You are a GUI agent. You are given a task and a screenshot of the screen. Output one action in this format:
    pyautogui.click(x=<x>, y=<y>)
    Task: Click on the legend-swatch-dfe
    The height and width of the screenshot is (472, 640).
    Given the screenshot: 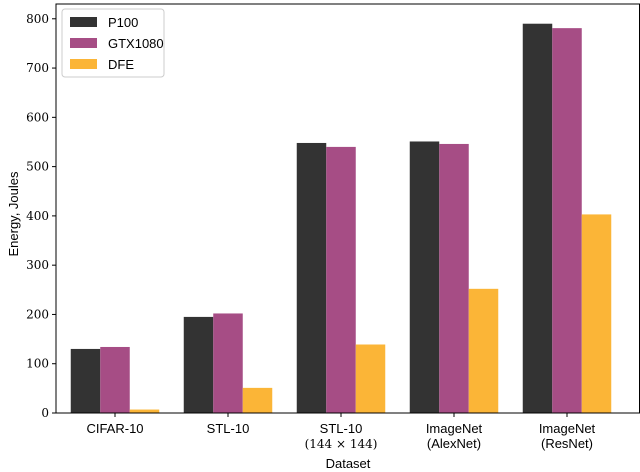 What is the action you would take?
    pyautogui.click(x=83, y=64)
    